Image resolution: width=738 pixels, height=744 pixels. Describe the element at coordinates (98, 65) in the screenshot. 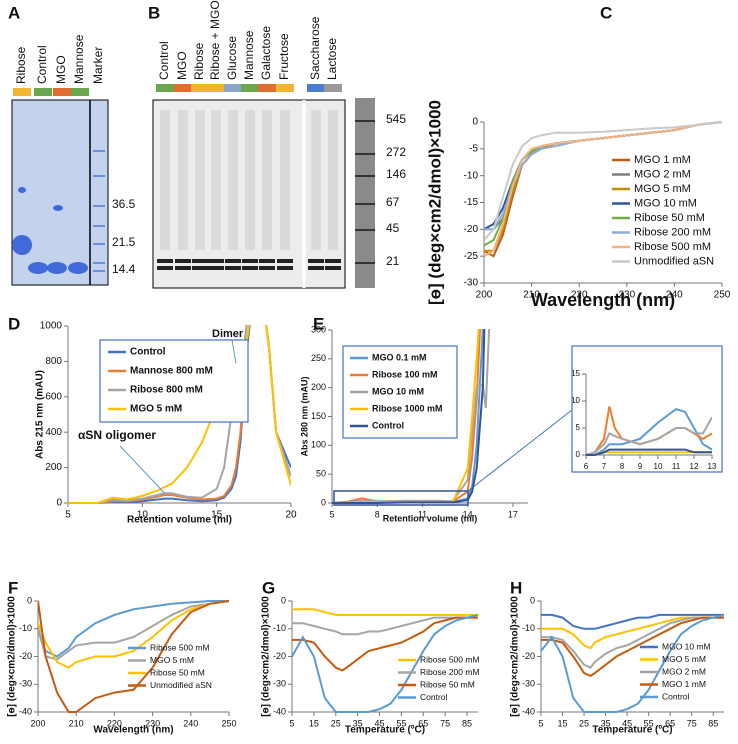

I see `lane-label: Marker` at that location.